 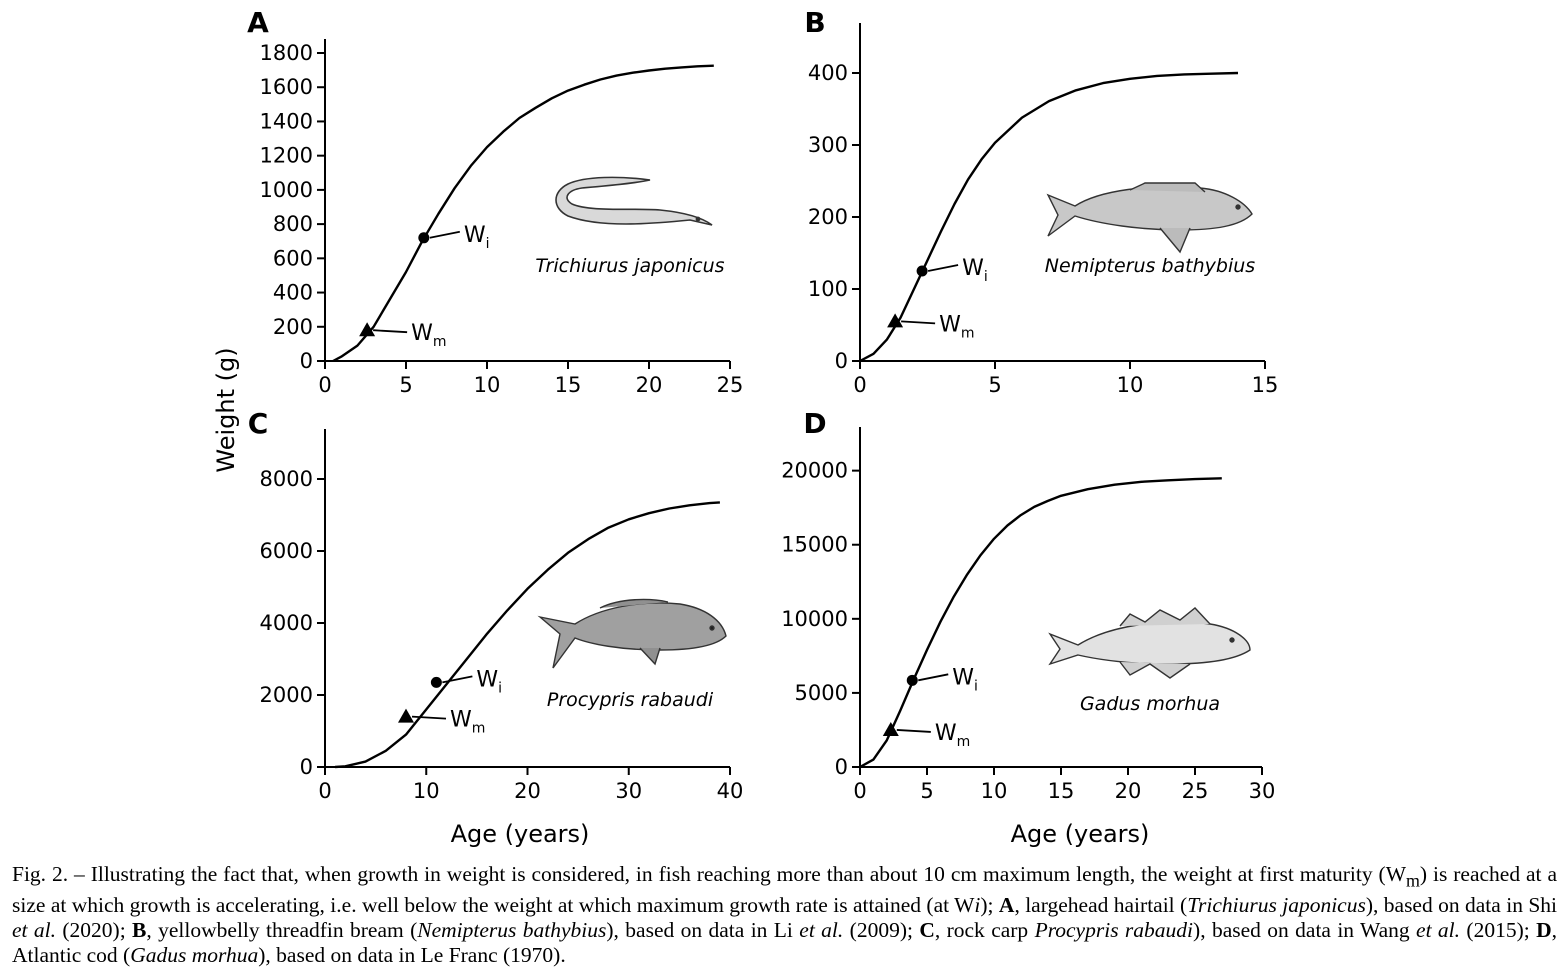 What do you see at coordinates (40, 874) in the screenshot?
I see `caption-fig-label: Fig. 2.` at bounding box center [40, 874].